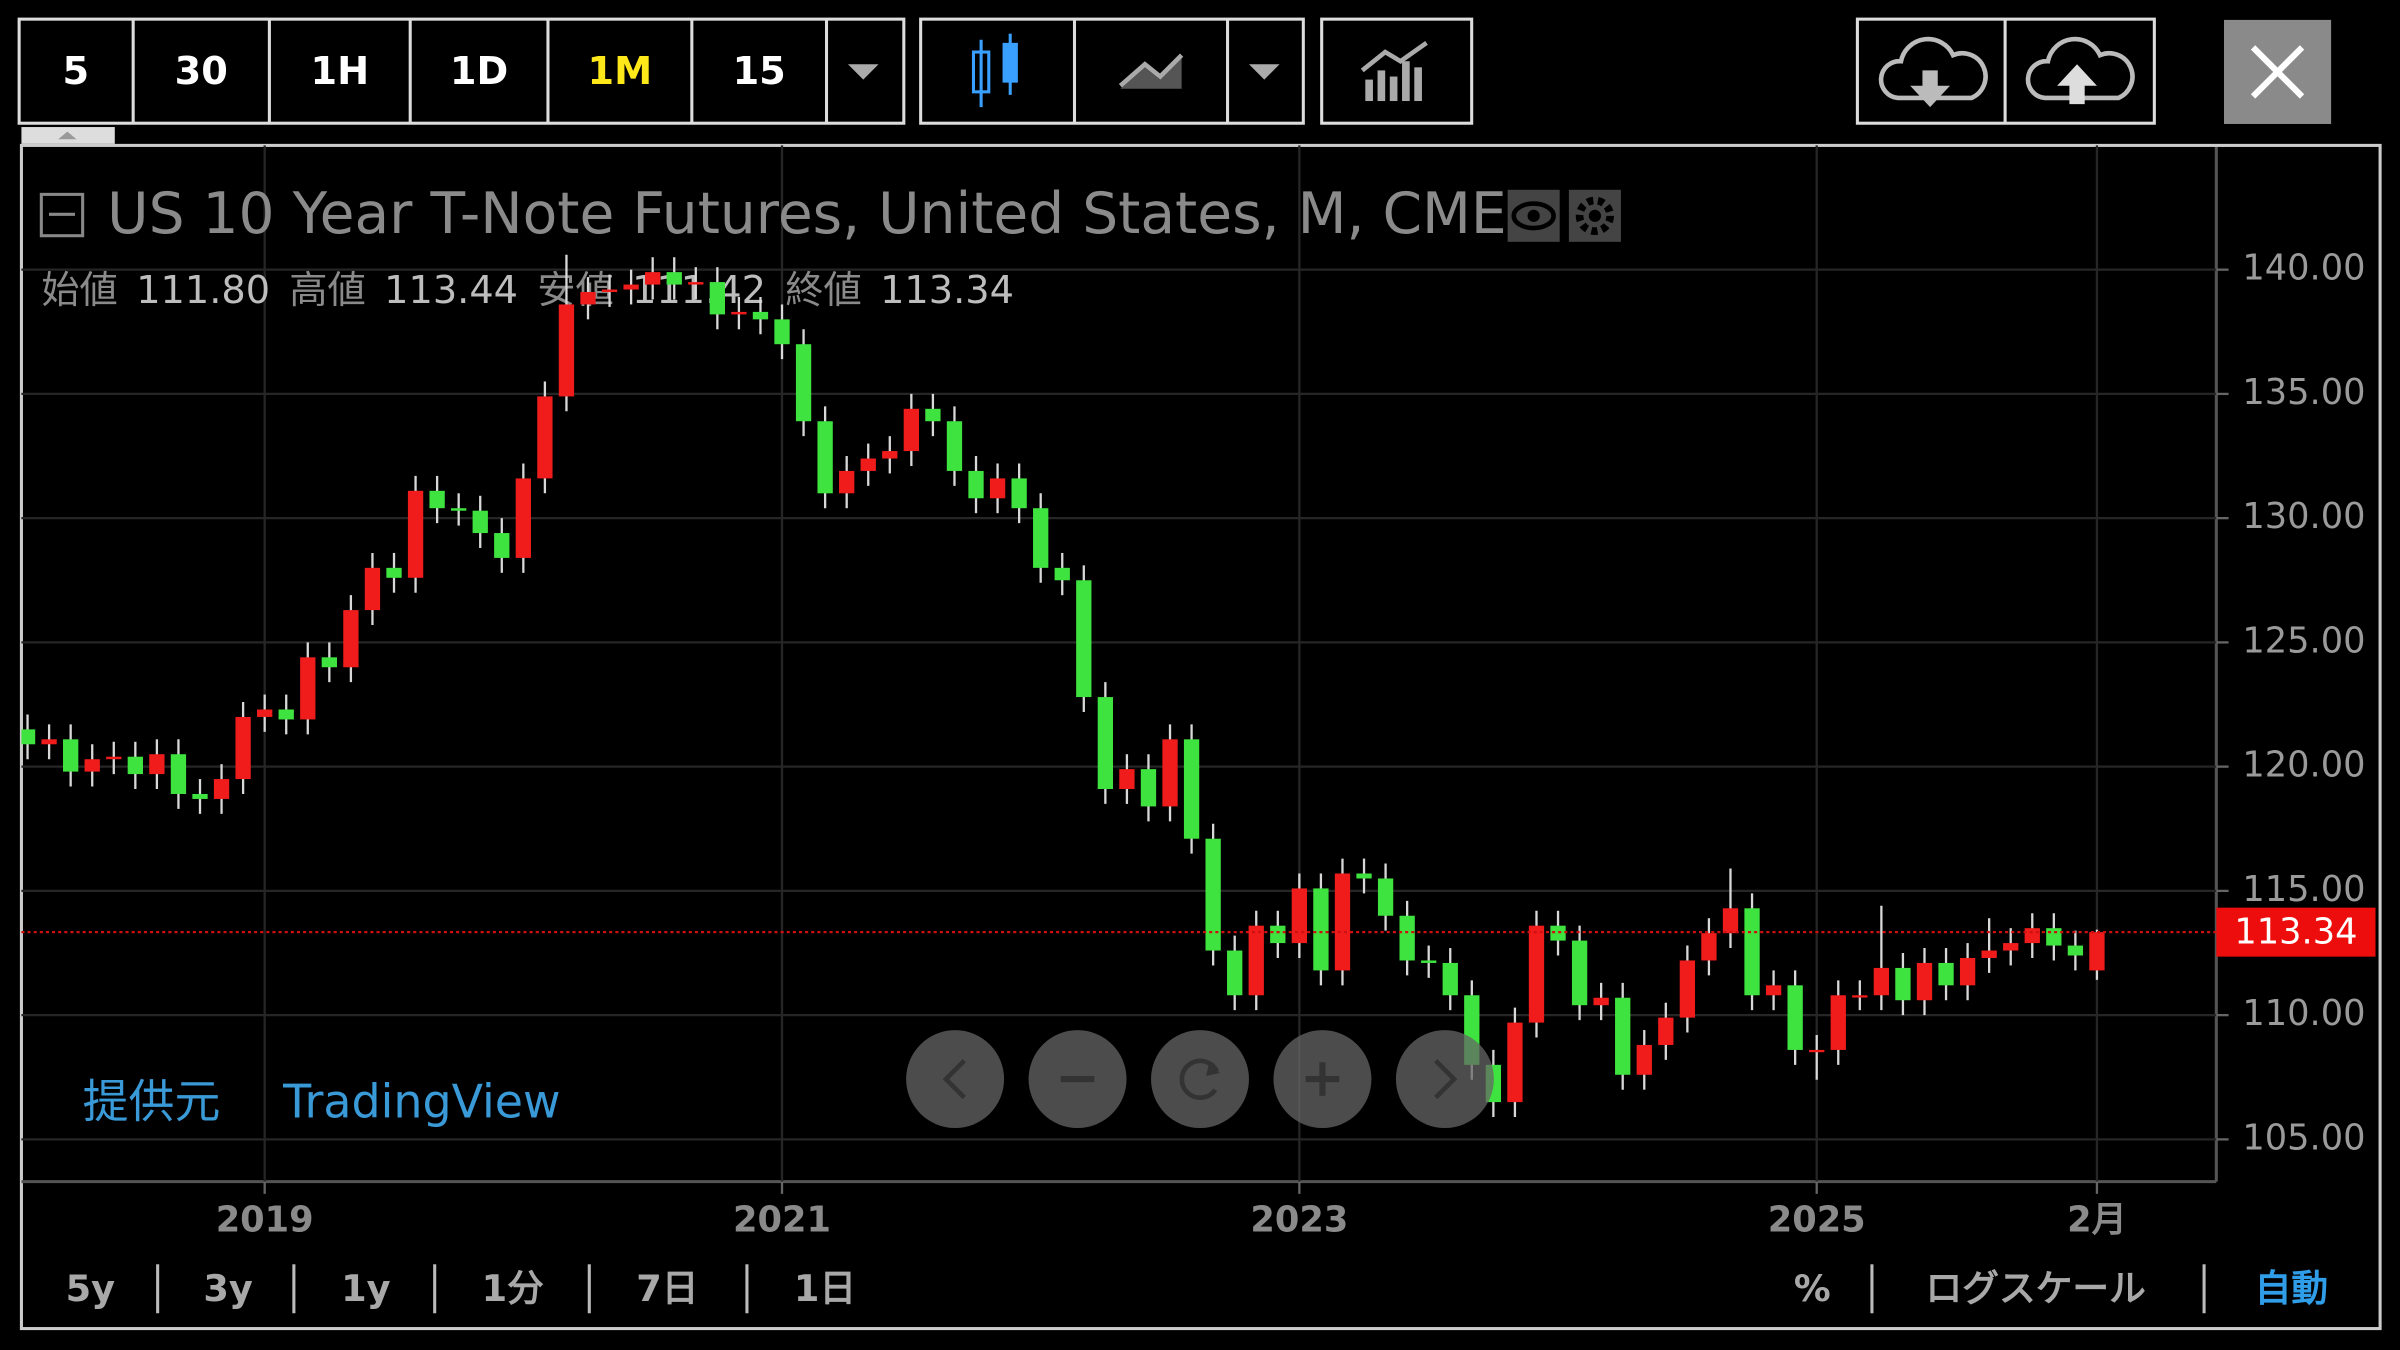 The height and width of the screenshot is (1350, 2400). I want to click on range-button: 1日, so click(825, 1288).